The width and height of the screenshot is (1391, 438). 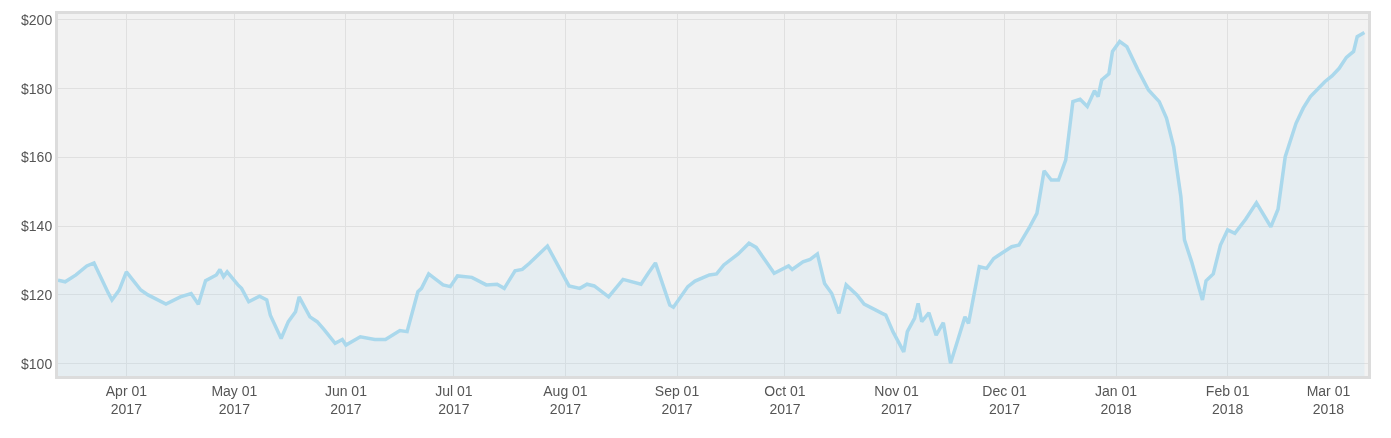 I want to click on x-tick-label: Nov 01 2017, so click(x=896, y=399).